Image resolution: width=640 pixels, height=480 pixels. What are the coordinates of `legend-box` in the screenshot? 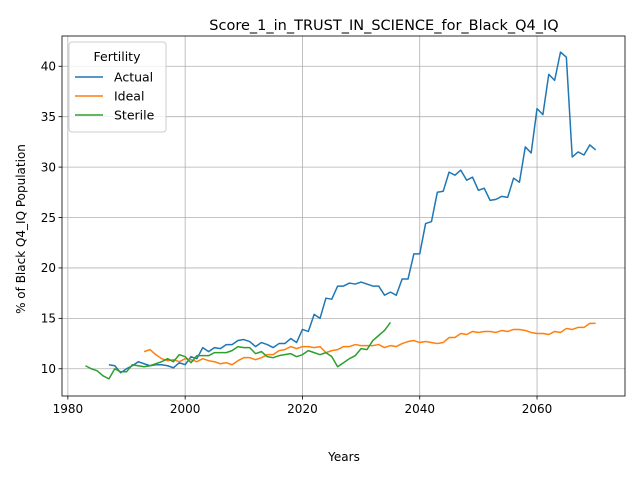 It's located at (117, 87).